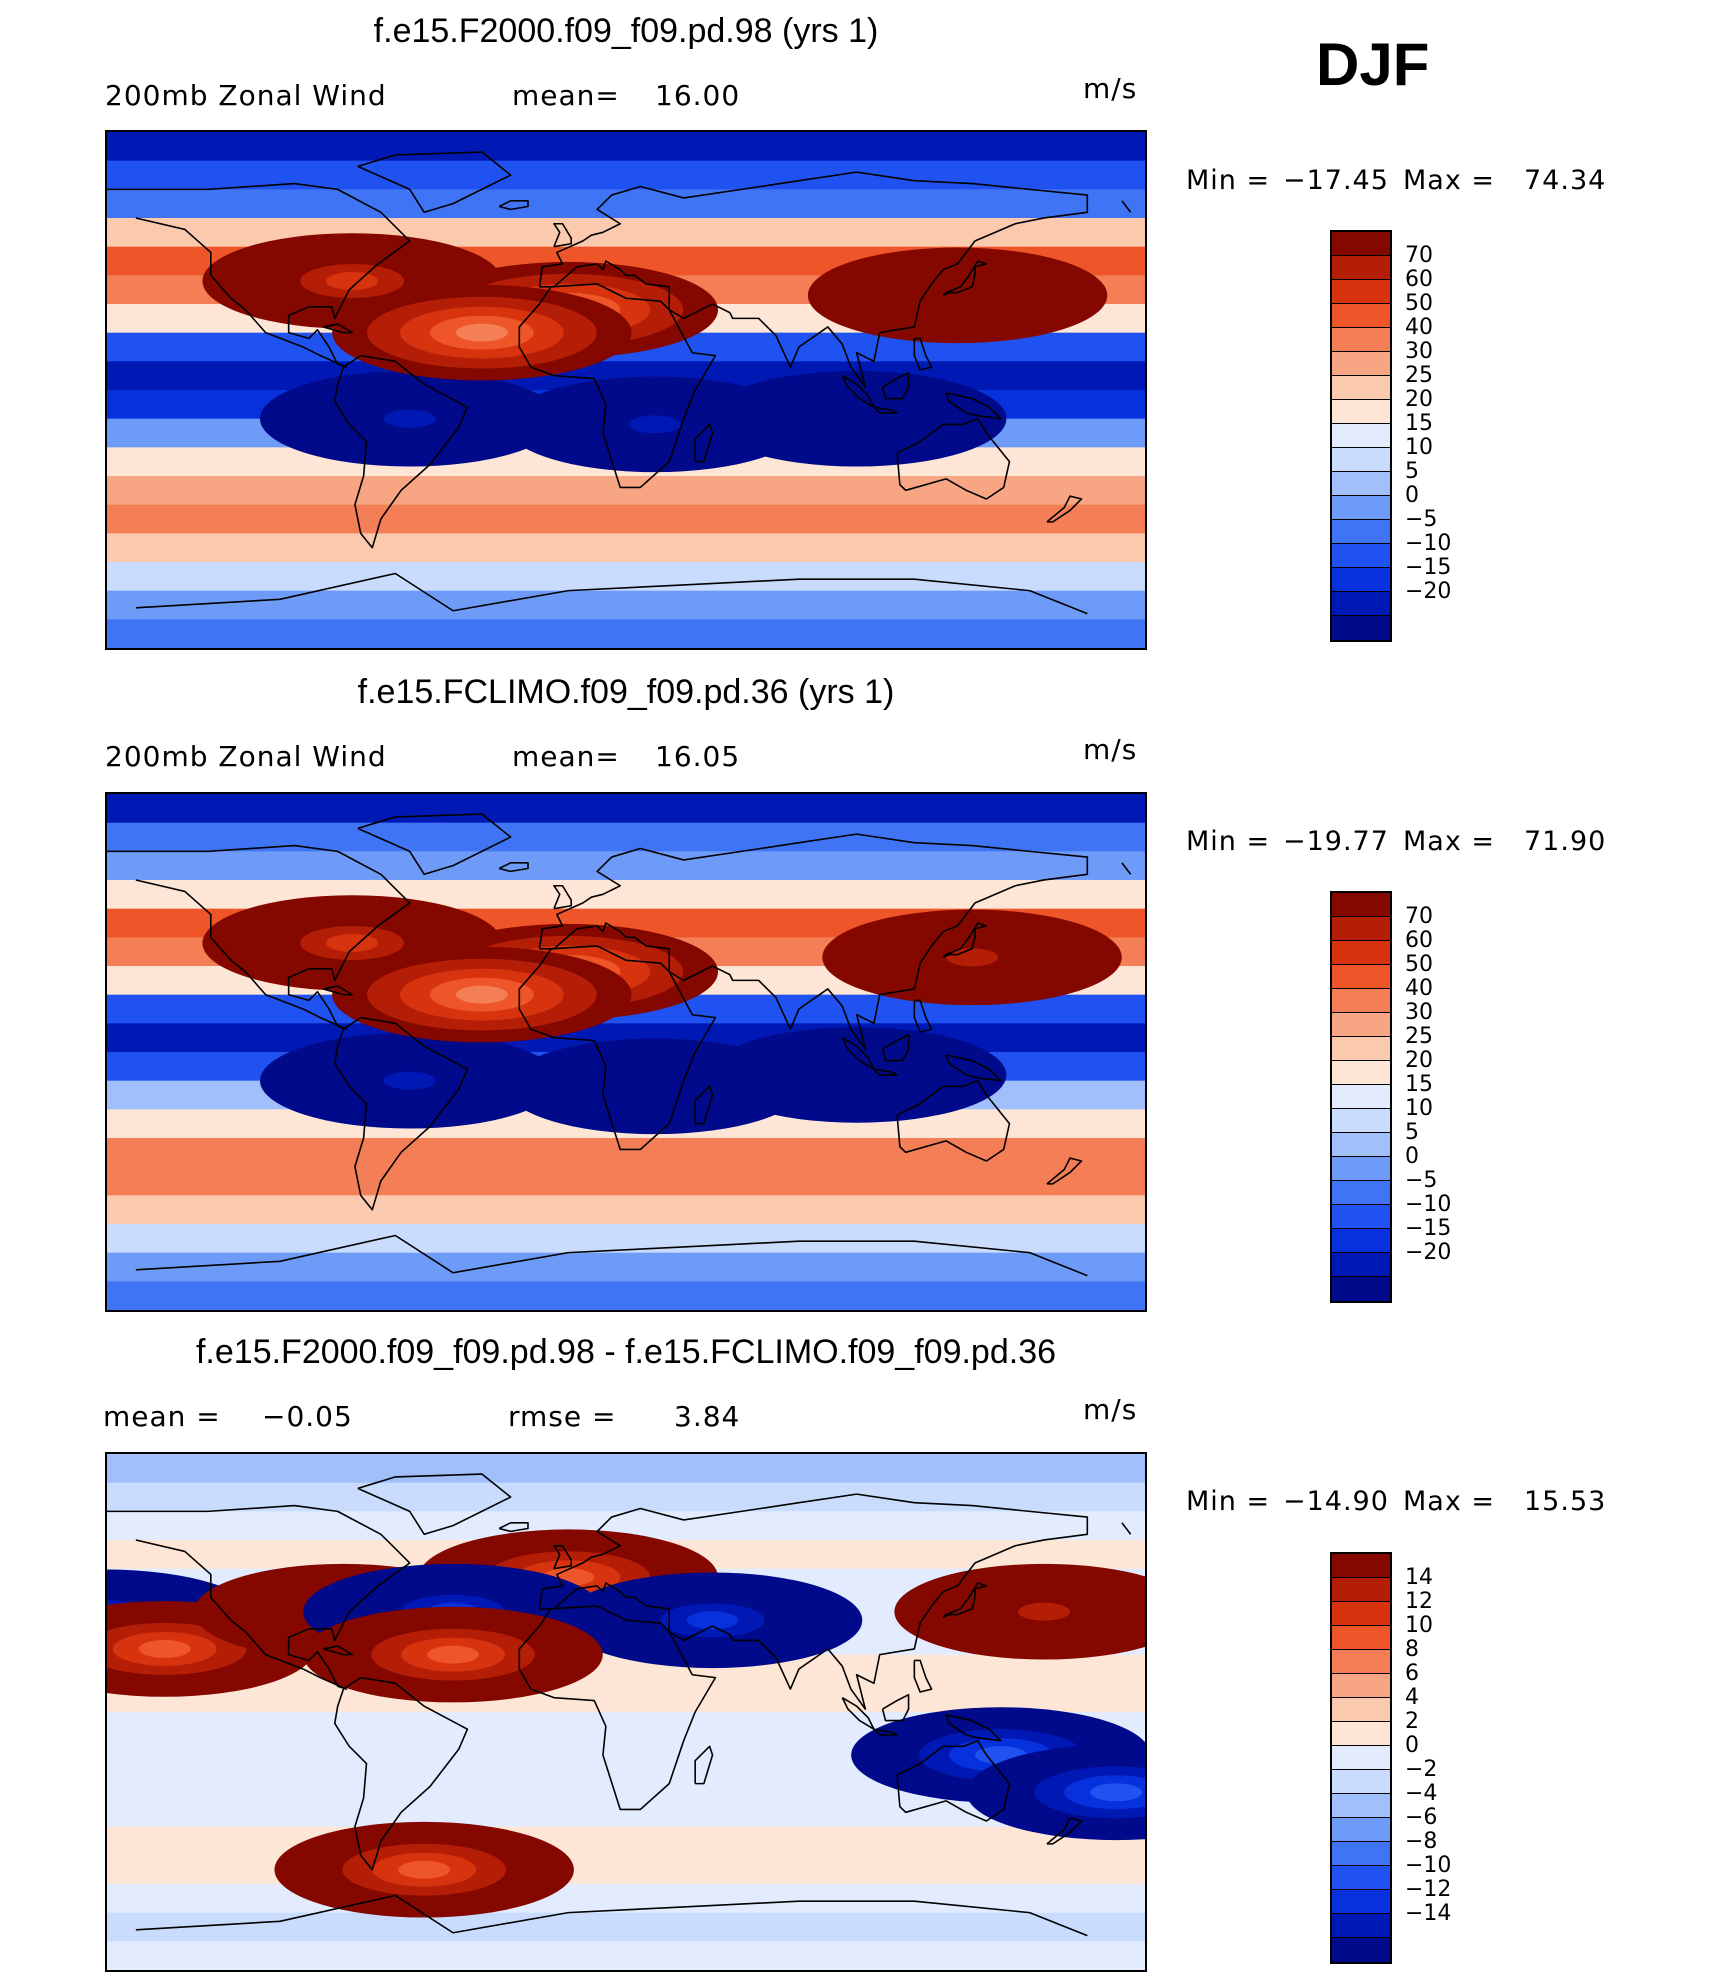 The image size is (1710, 1974). What do you see at coordinates (1228, 180) in the screenshot?
I see `panel-1-min-label: Min =` at bounding box center [1228, 180].